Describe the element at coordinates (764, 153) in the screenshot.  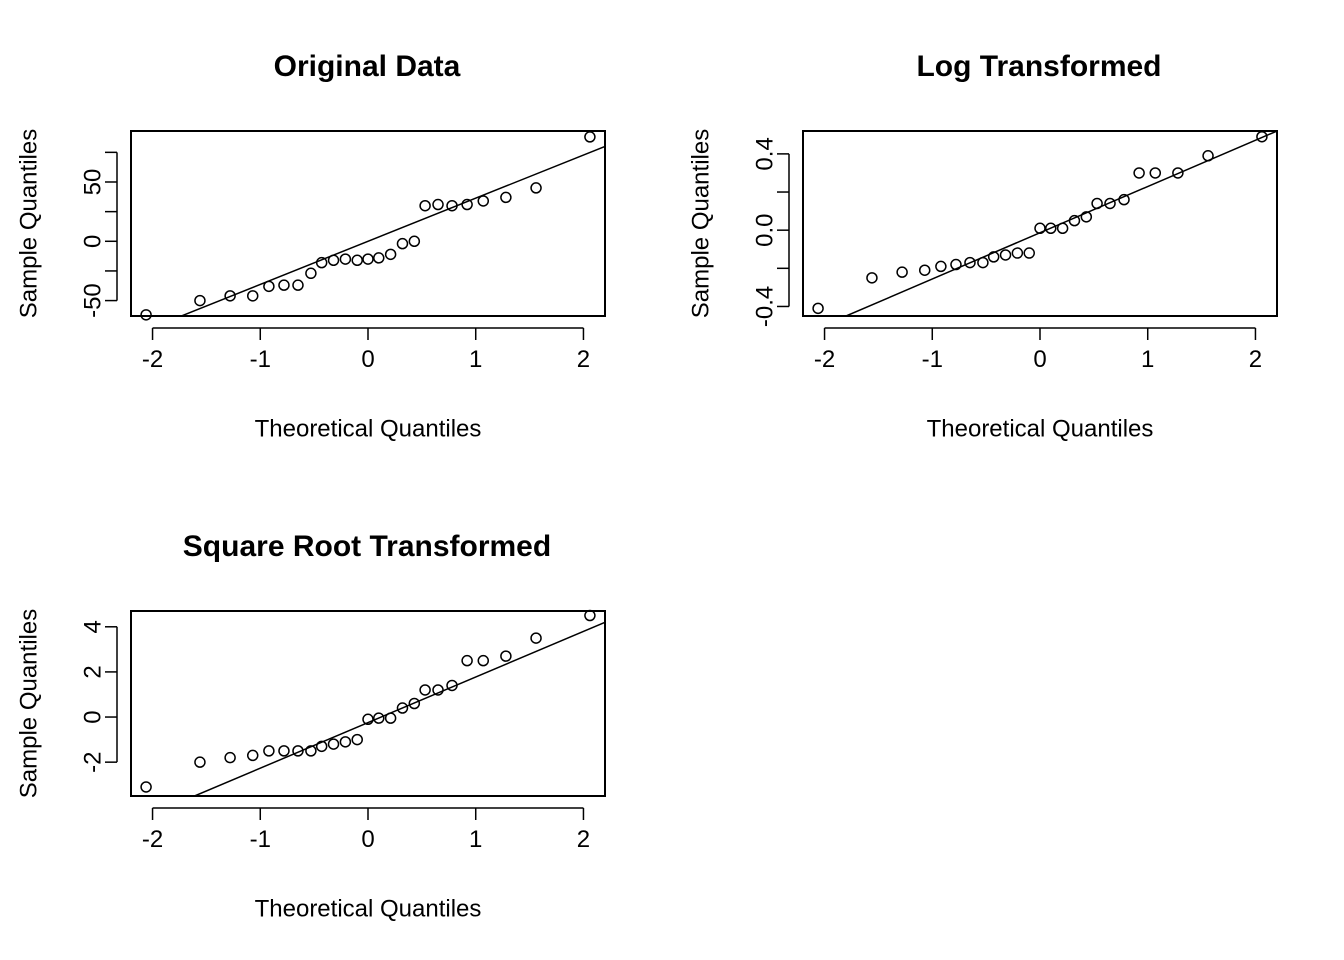
I see `y-tick-label: 0.4` at that location.